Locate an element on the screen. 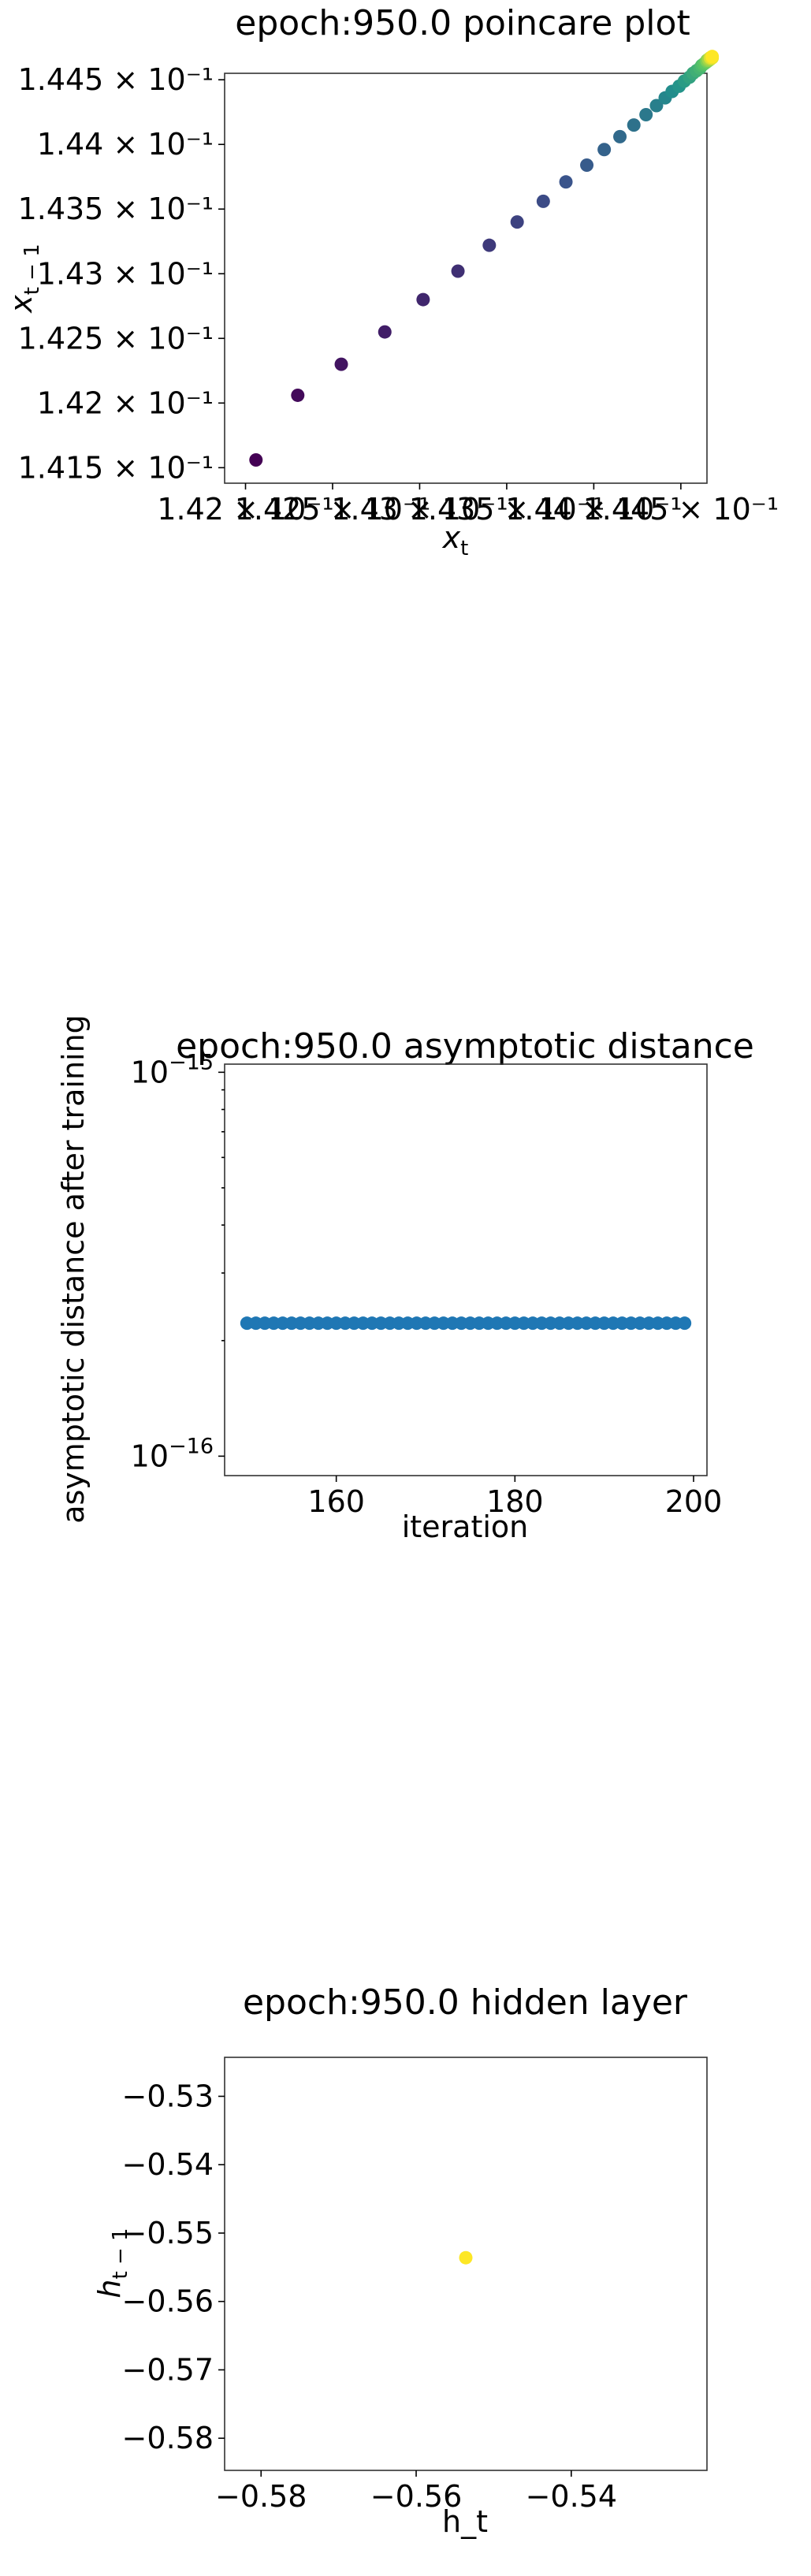  poincare-y-tick-label: 1.435 × 10⁻¹ is located at coordinates (116, 209).